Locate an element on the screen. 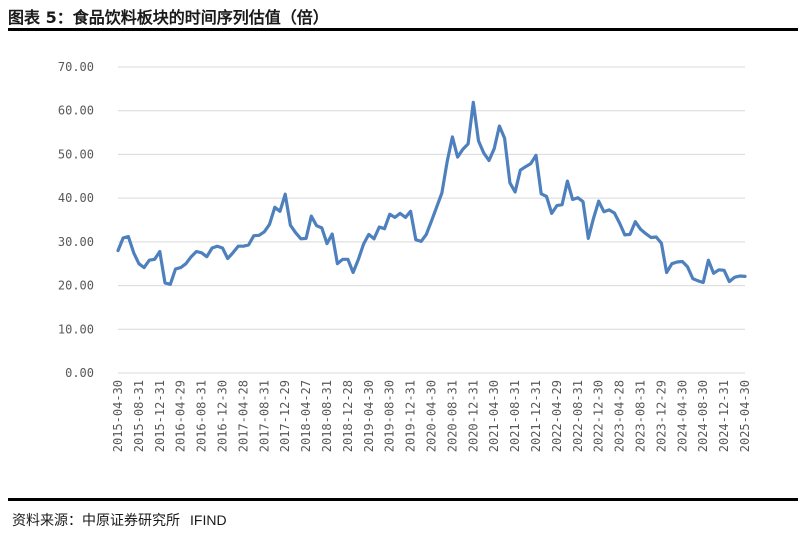  top-rule is located at coordinates (403, 29).